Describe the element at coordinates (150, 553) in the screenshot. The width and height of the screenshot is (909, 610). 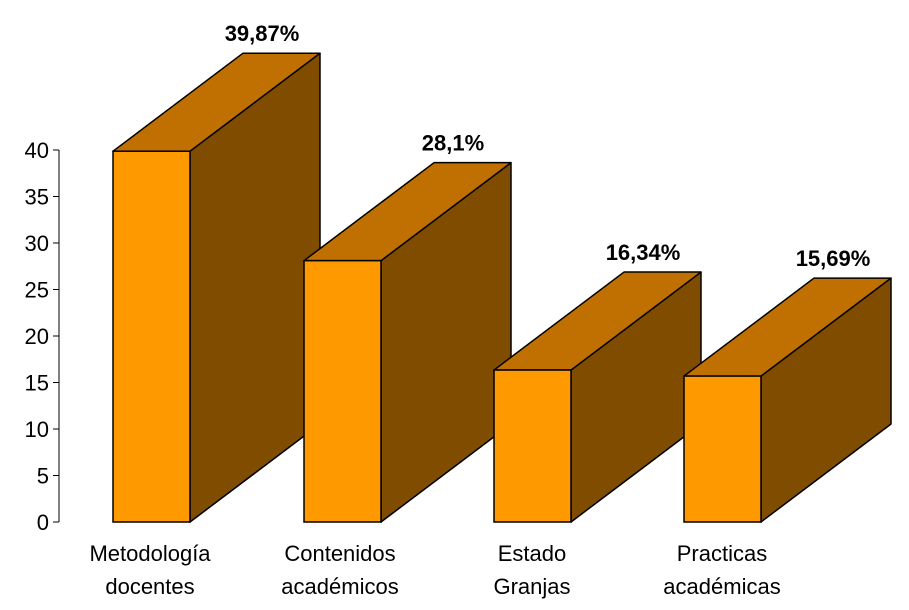
I see `category-label: Metodología` at that location.